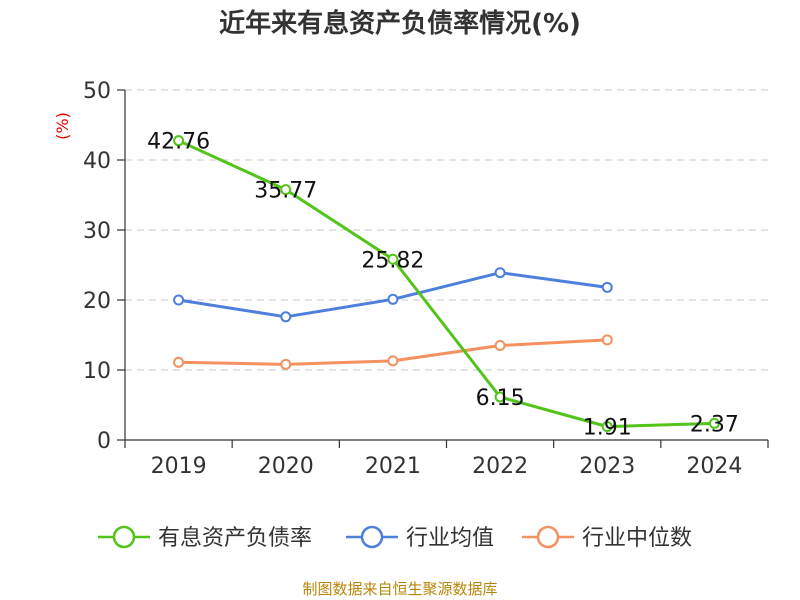 This screenshot has width=800, height=600. Describe the element at coordinates (400, 23) in the screenshot. I see `chart-title: 近年来有息资产负债率情况(%)` at that location.